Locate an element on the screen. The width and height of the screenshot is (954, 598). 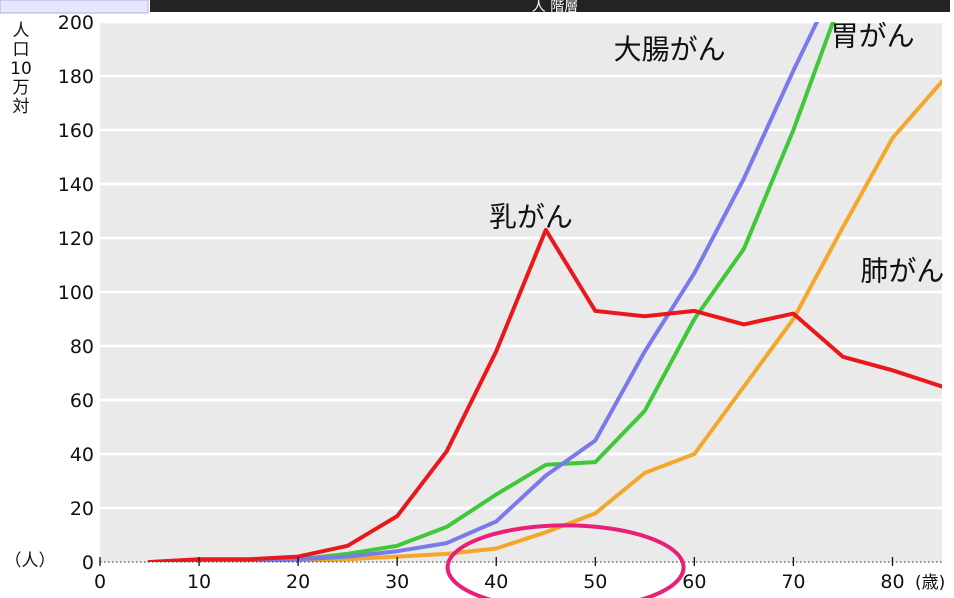
y-unit-label: （人） is located at coordinates (30, 561).